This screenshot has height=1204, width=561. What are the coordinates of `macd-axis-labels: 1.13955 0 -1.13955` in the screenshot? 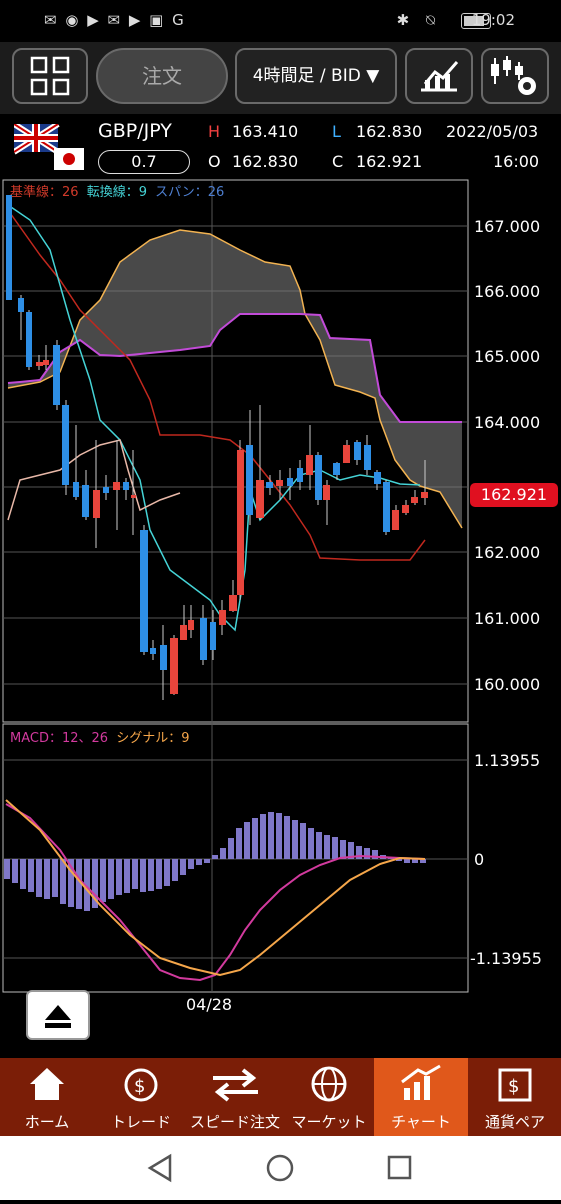 It's located at (506, 859).